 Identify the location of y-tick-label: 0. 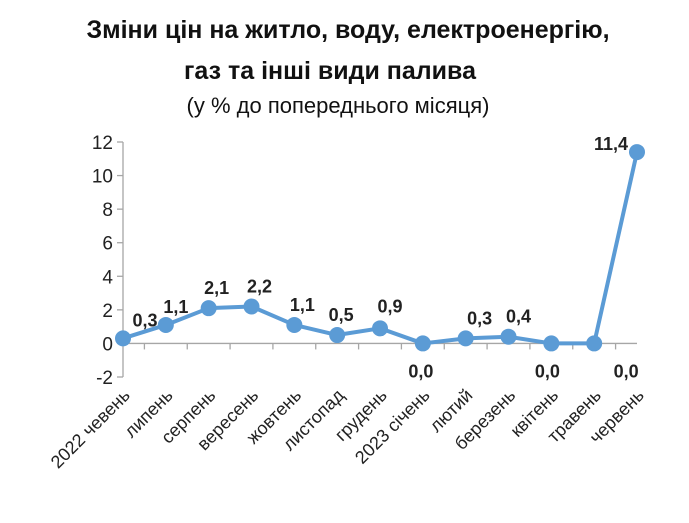
(107, 344).